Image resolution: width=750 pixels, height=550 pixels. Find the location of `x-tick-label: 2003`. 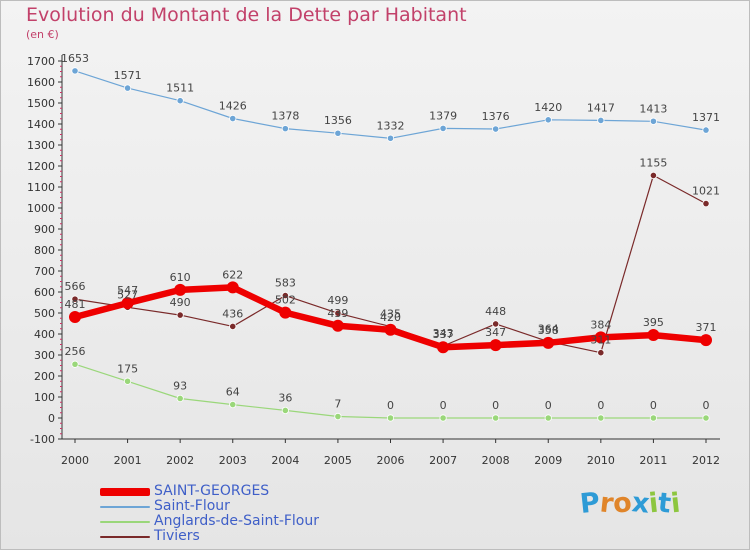

x-tick-label: 2003 is located at coordinates (233, 460).